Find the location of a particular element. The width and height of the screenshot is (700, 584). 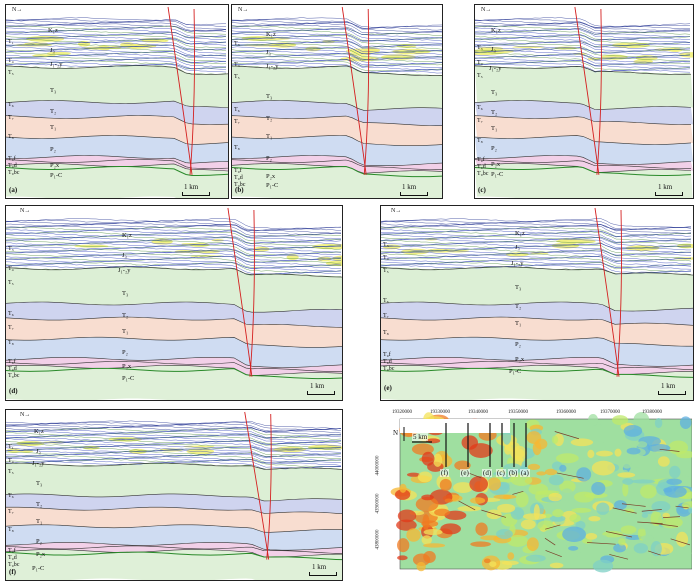

horizon-label: T₉f is located at coordinates (12, 362).